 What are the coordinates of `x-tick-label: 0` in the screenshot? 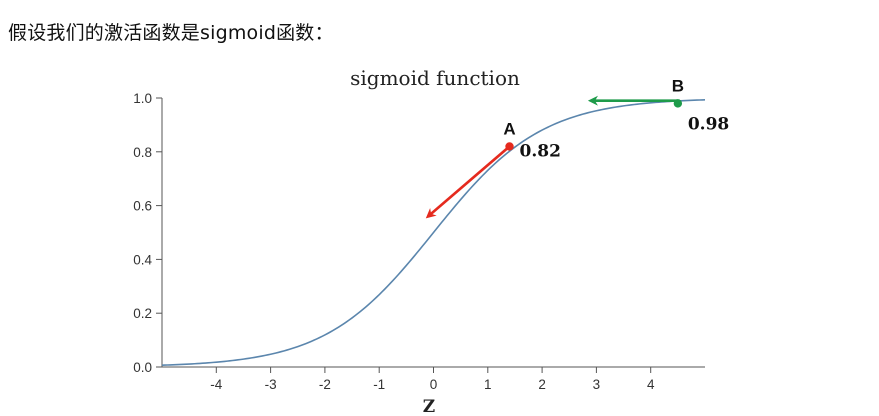 It's located at (434, 384).